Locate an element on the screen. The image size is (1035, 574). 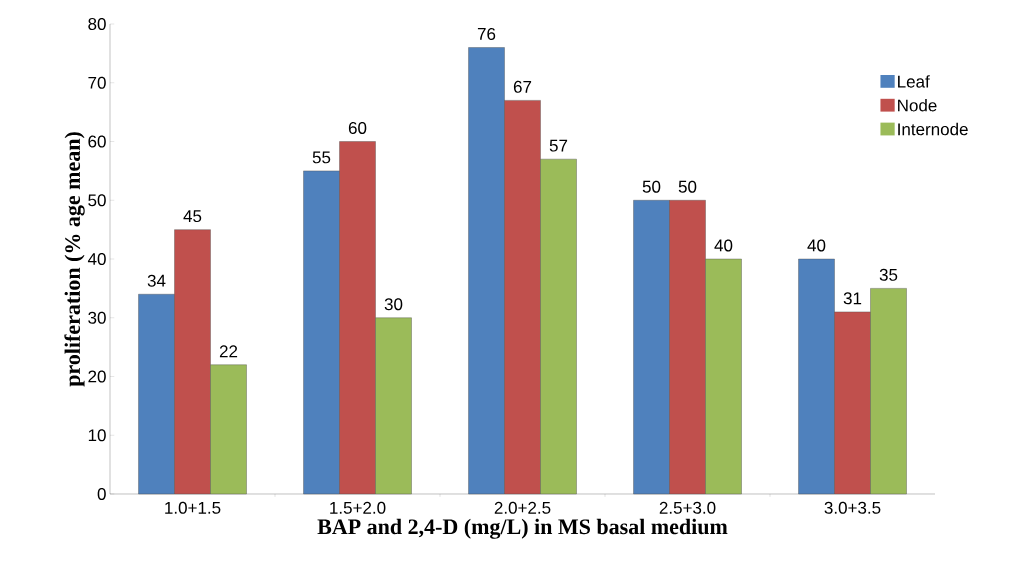
y-tick-label: 30 is located at coordinates (97, 317).